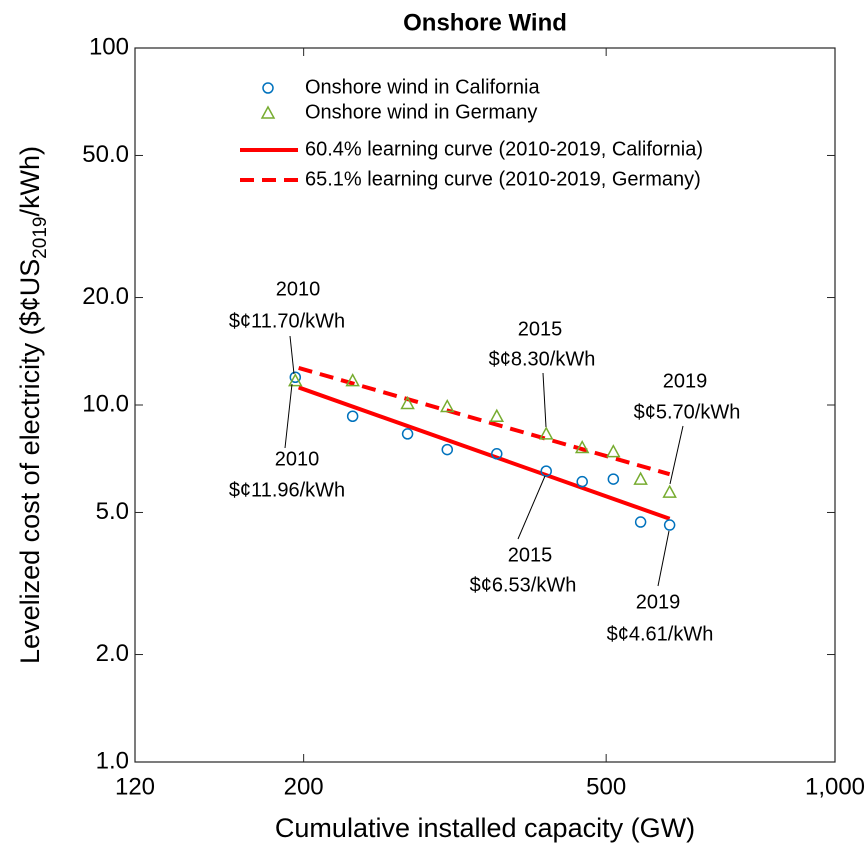 This screenshot has height=855, width=866. Describe the element at coordinates (422, 87) in the screenshot. I see `legend-label: Onshore wind in California` at that location.